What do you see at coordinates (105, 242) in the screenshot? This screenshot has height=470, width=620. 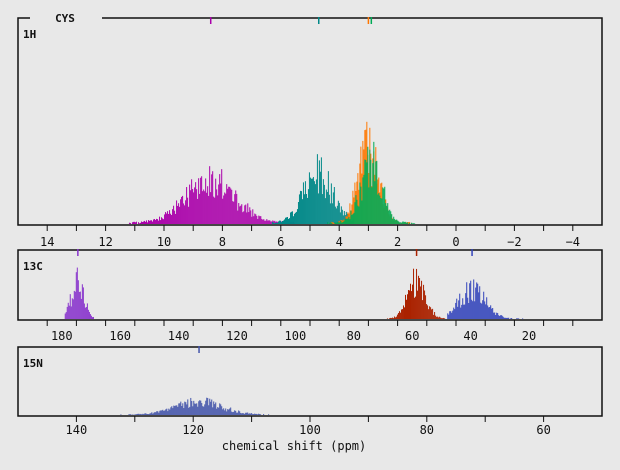 I see `tick-label: 12` at bounding box center [105, 242].